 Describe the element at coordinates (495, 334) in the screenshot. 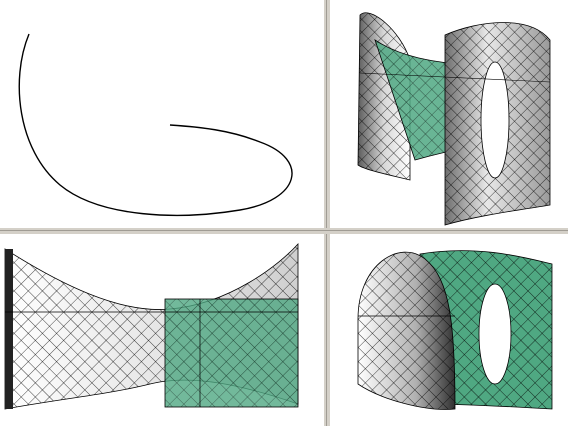

I see `face-hole` at that location.